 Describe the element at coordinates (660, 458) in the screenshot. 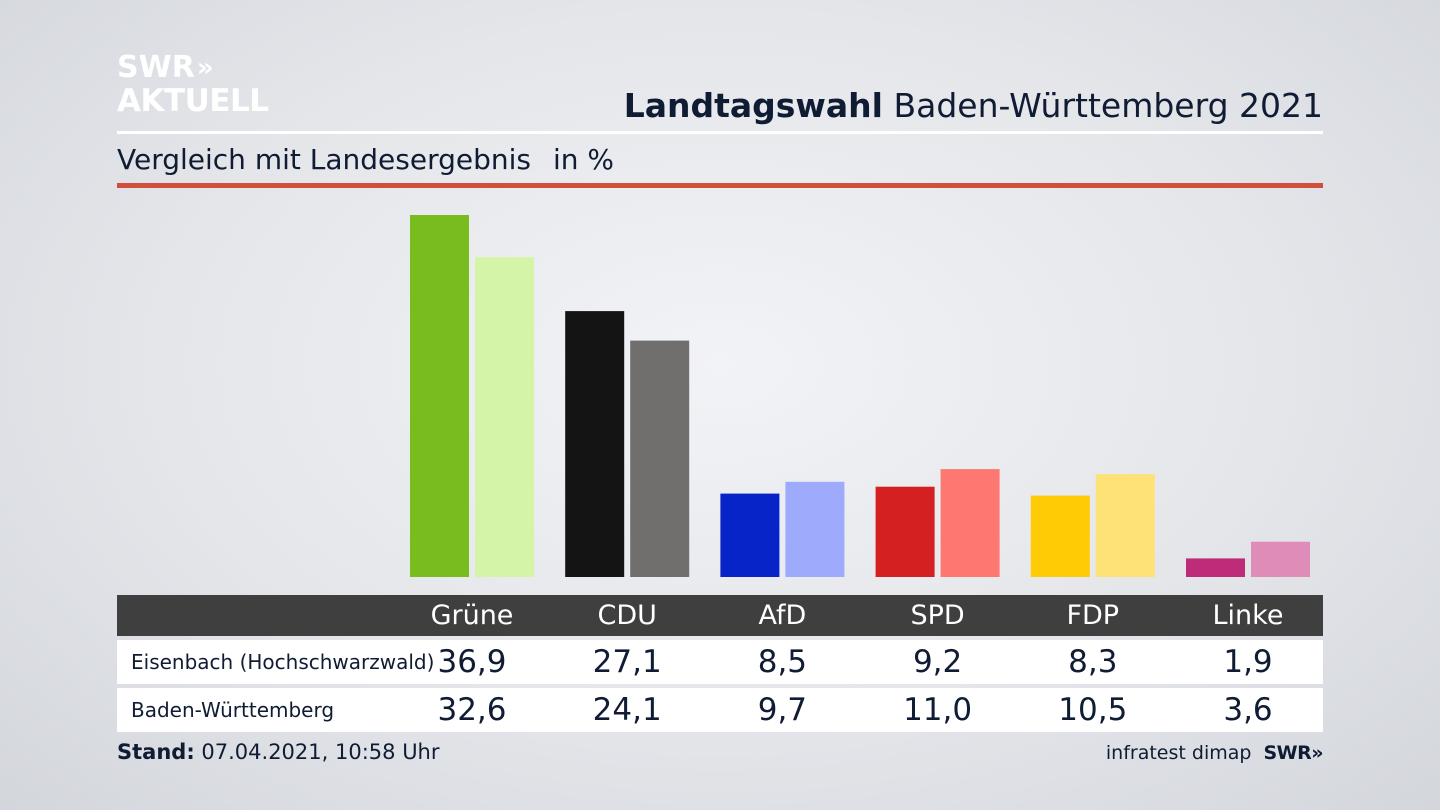

I see `bar-cdu-state` at that location.